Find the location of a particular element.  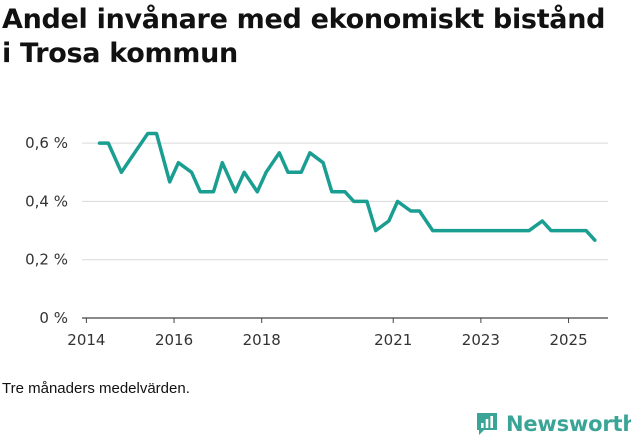

y-tick-label: 0,6 % is located at coordinates (46, 143).